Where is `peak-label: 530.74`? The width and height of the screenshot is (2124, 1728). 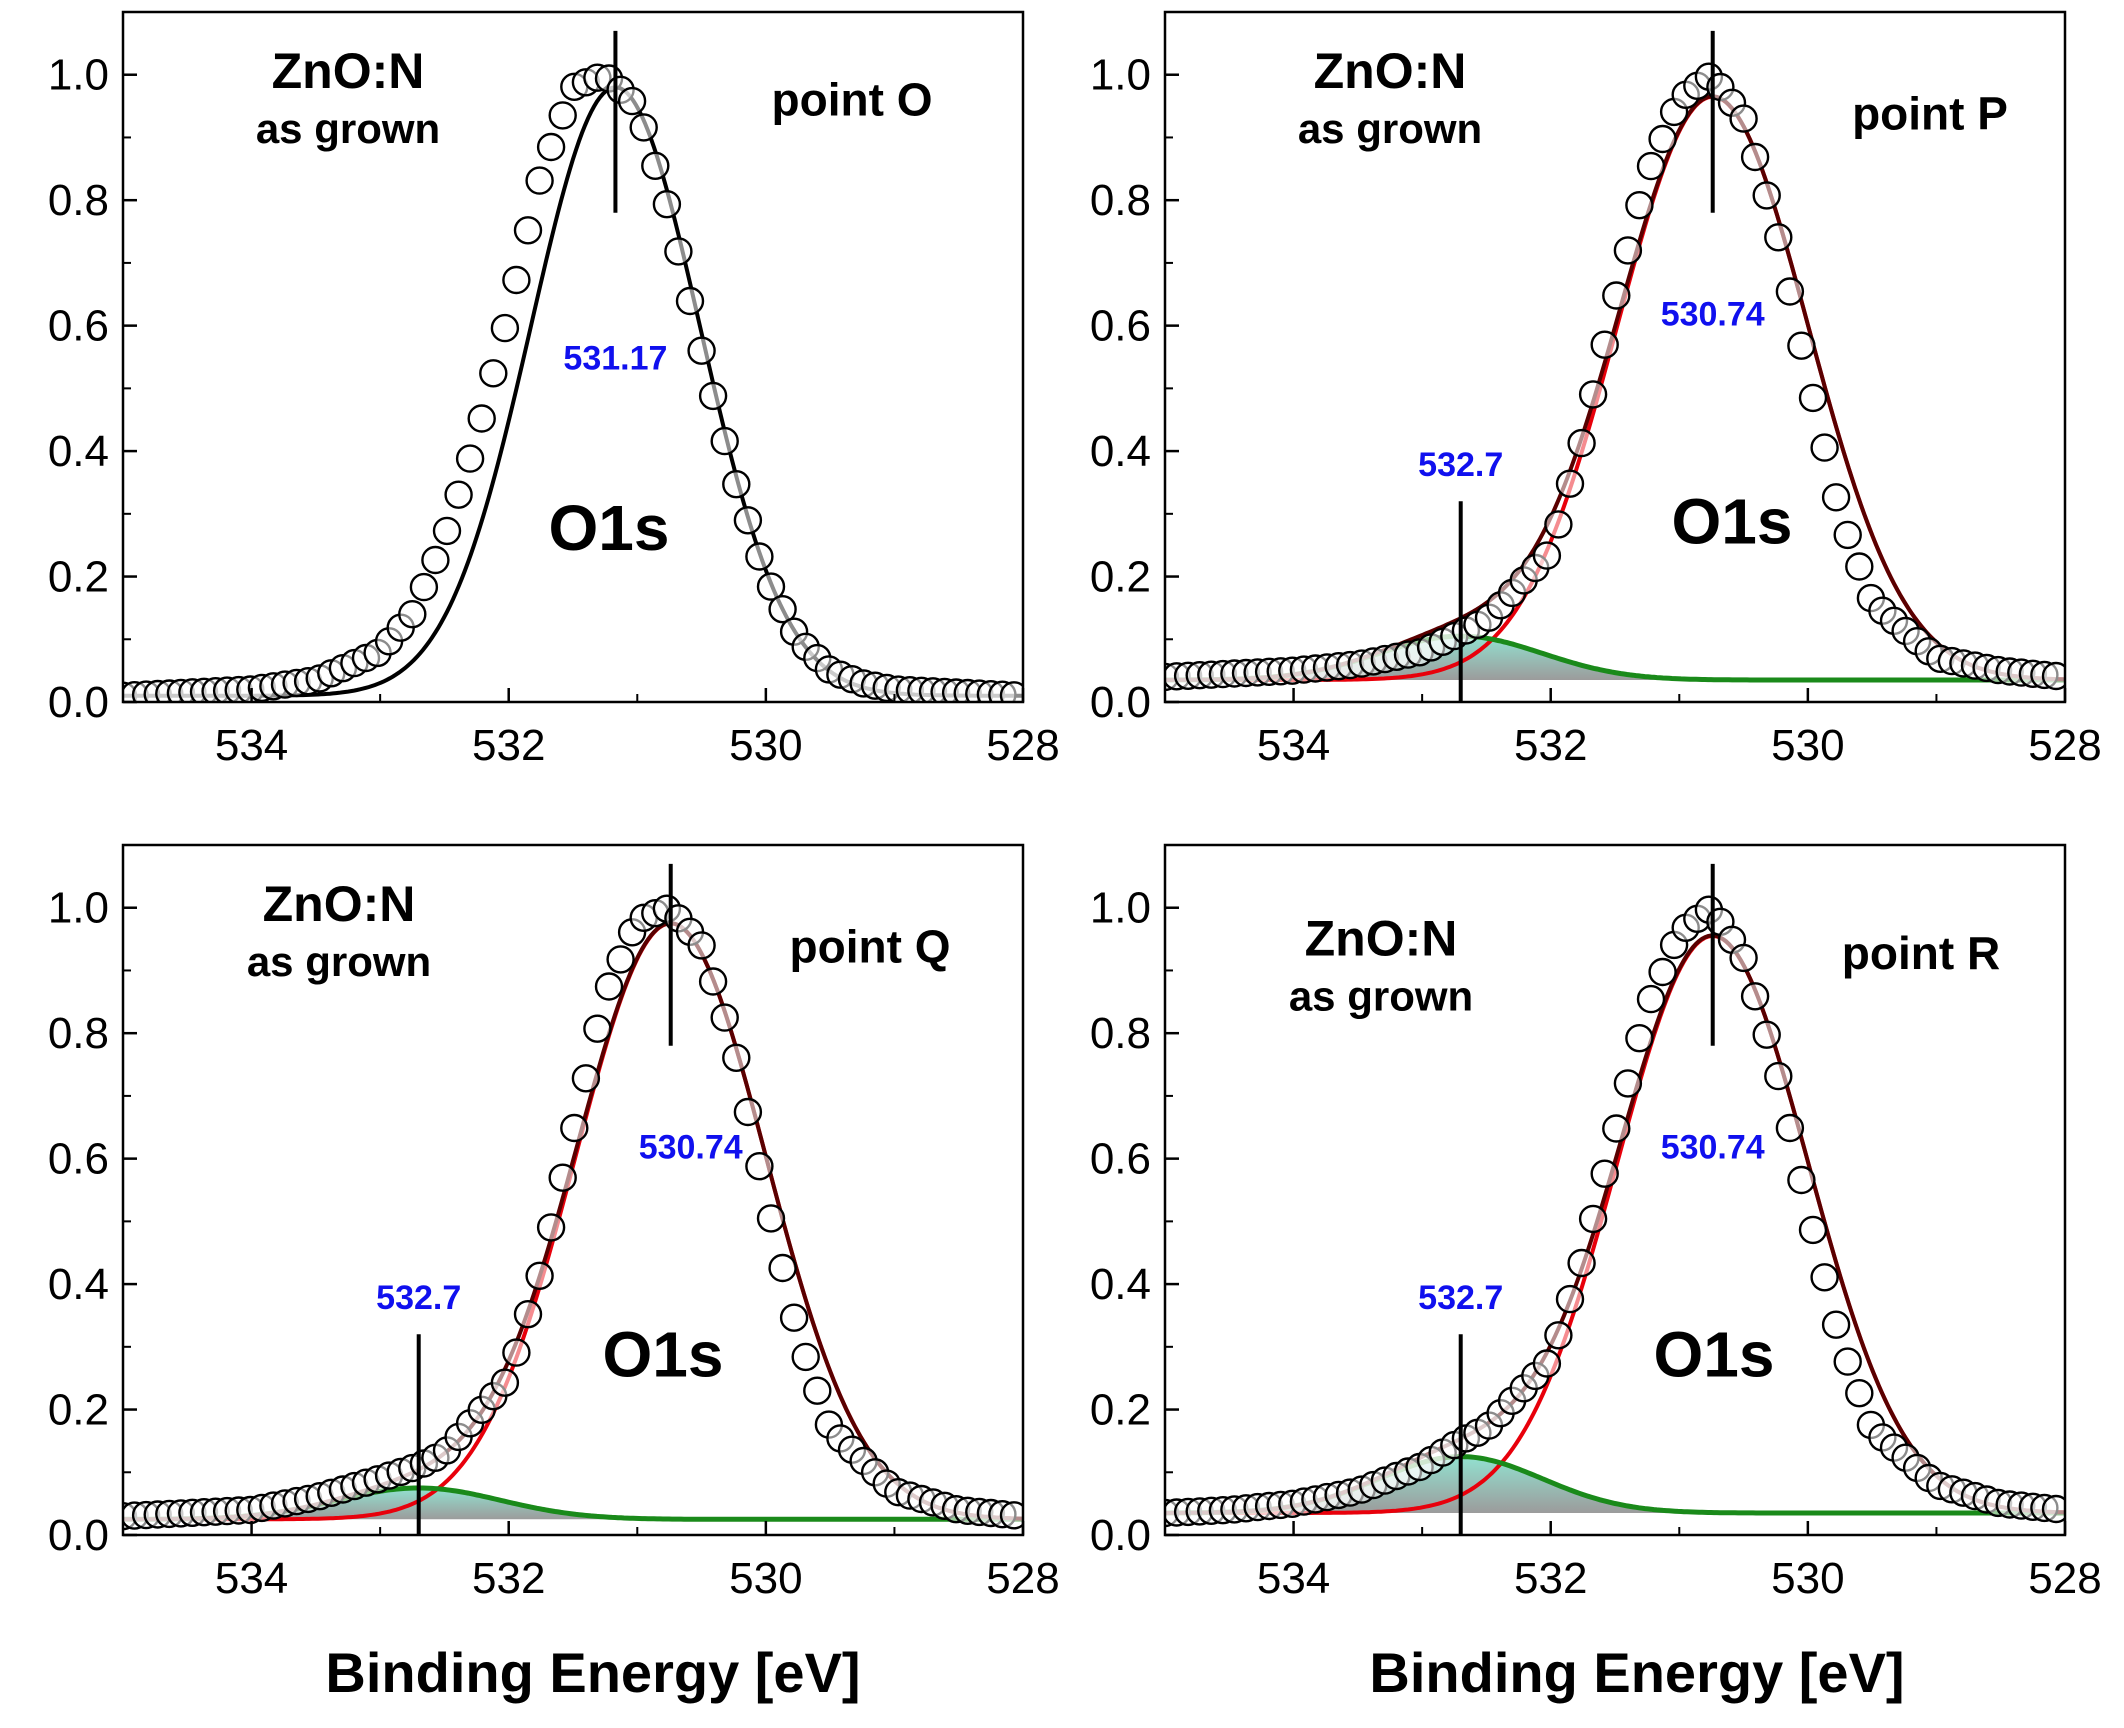
peak-label: 530.74 is located at coordinates (691, 1148).